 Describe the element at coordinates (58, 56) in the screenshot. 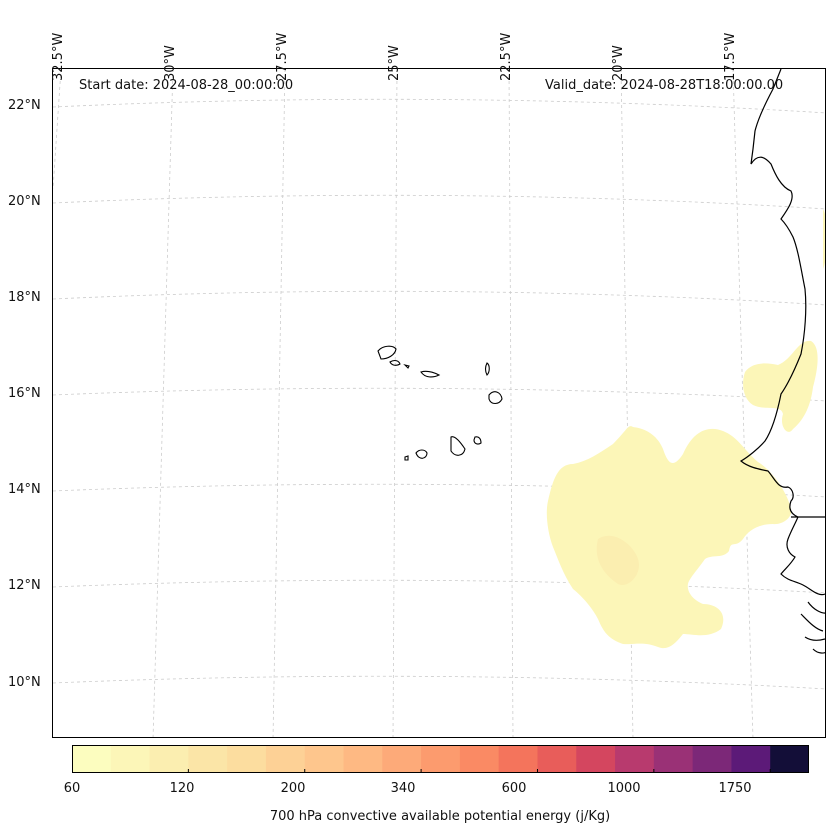

I see `lon-label-32-5w: 32.5°W` at that location.